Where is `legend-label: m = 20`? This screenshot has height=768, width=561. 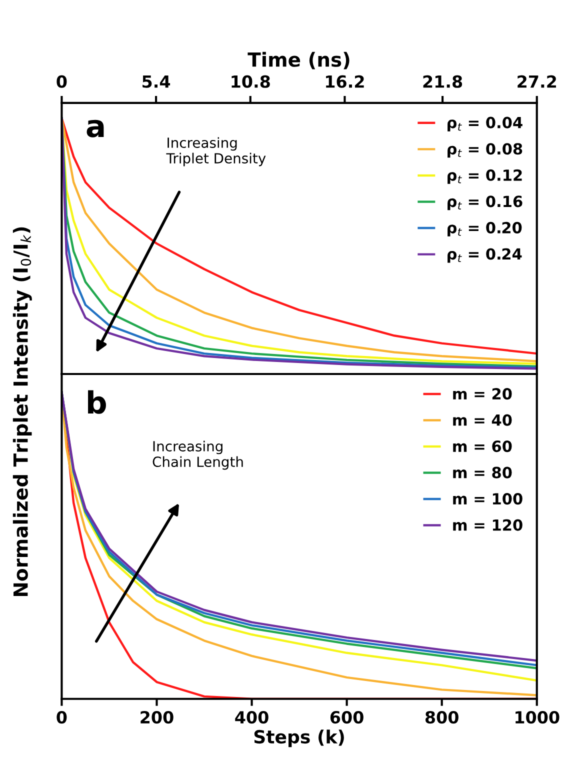
legend-label: m = 20 is located at coordinates (482, 394).